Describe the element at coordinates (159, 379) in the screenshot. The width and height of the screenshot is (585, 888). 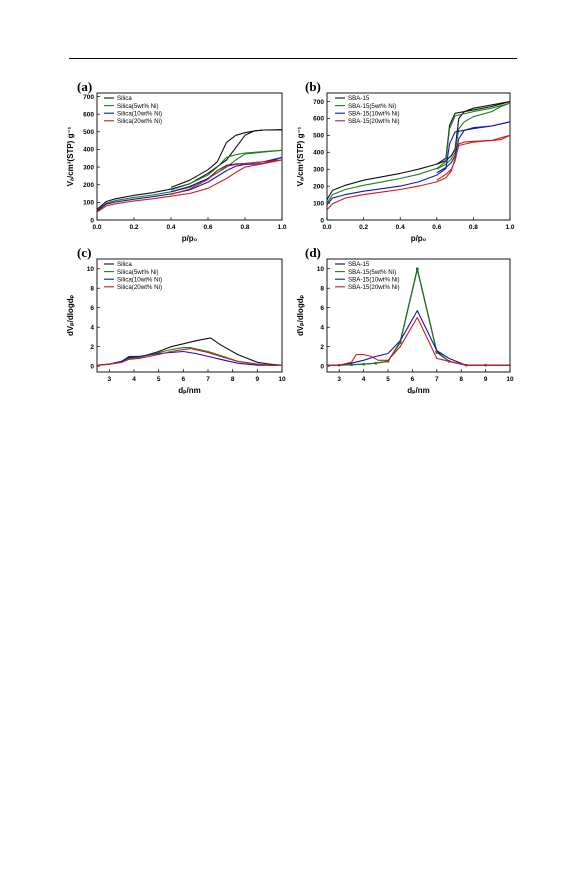
I see `x-tick-label: 5` at that location.